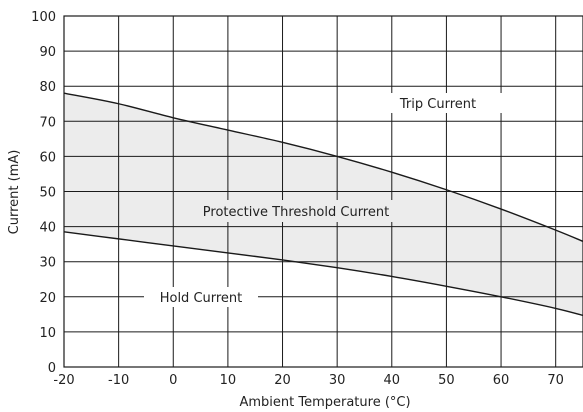 This screenshot has height=412, width=583. I want to click on y-tick-label: 20, so click(47, 298).